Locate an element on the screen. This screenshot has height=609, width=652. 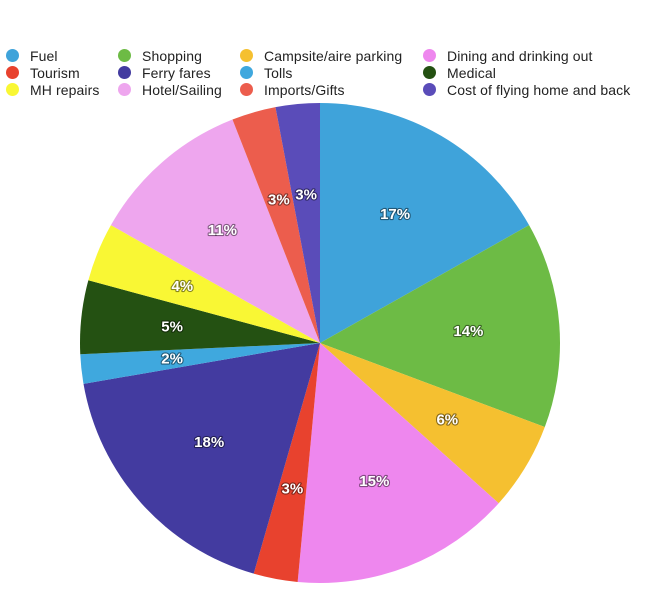
legend-item: Campsite/aire parking is located at coordinates (321, 55).